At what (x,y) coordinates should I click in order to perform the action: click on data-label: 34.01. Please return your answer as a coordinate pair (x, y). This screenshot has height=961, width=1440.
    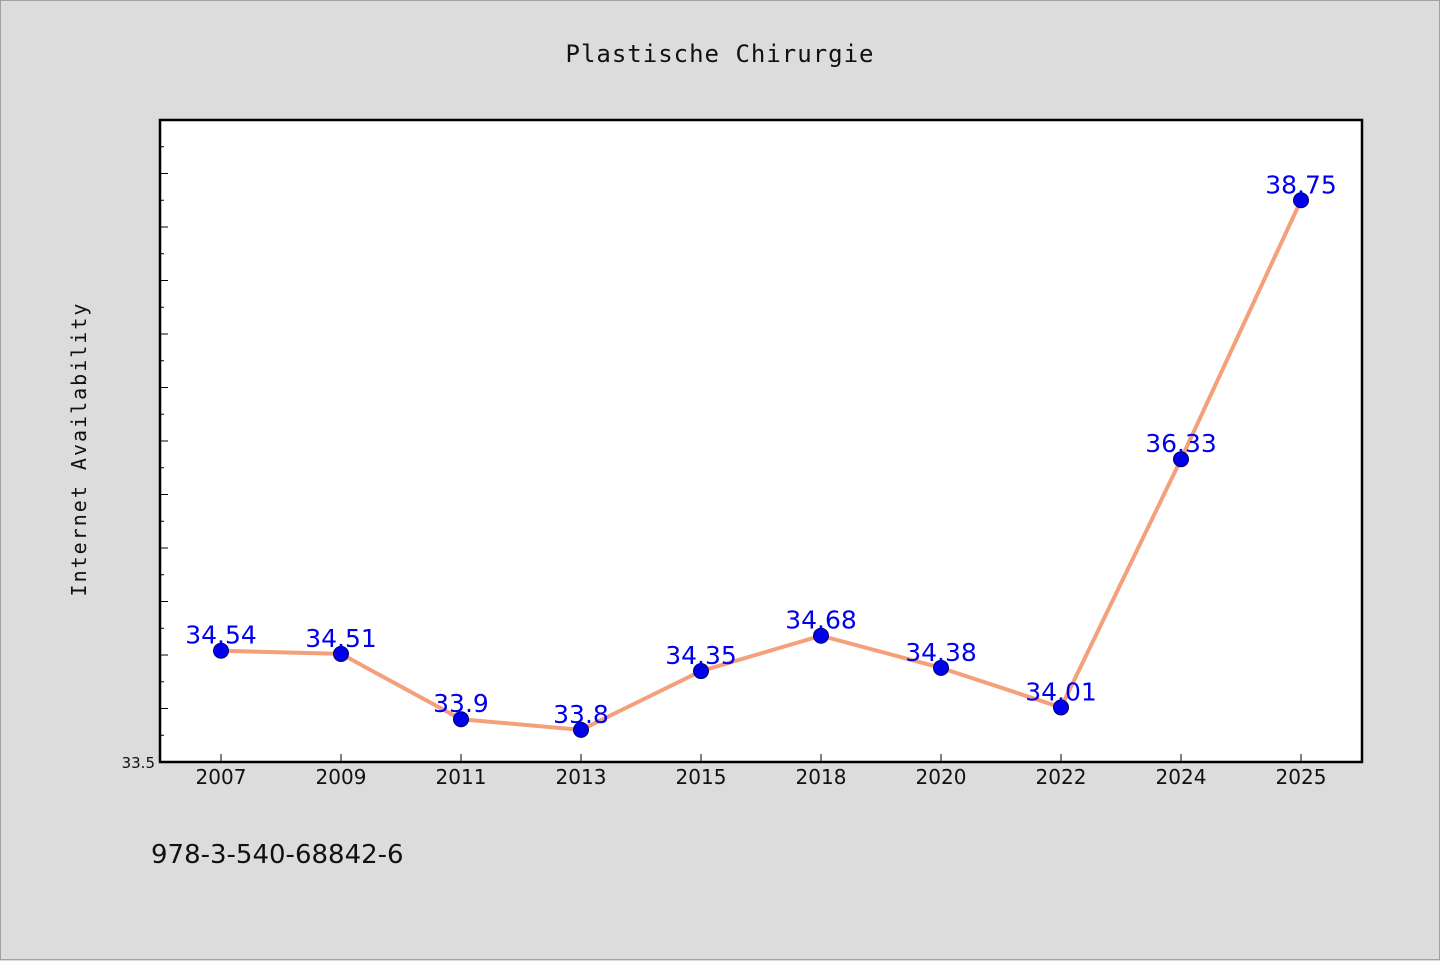
    Looking at the image, I should click on (1061, 691).